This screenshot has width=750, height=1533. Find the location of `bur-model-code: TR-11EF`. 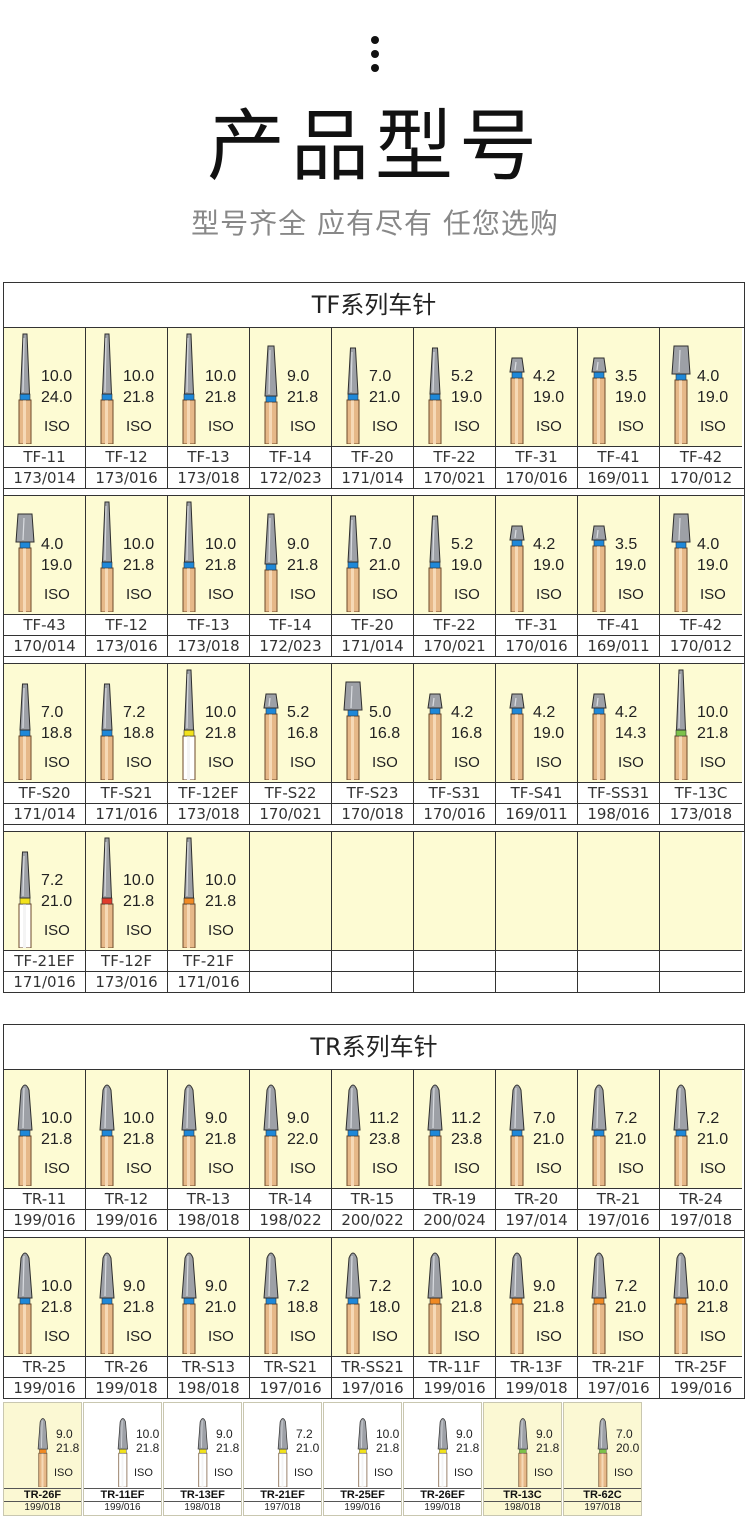

bur-model-code: TR-11EF is located at coordinates (122, 1494).